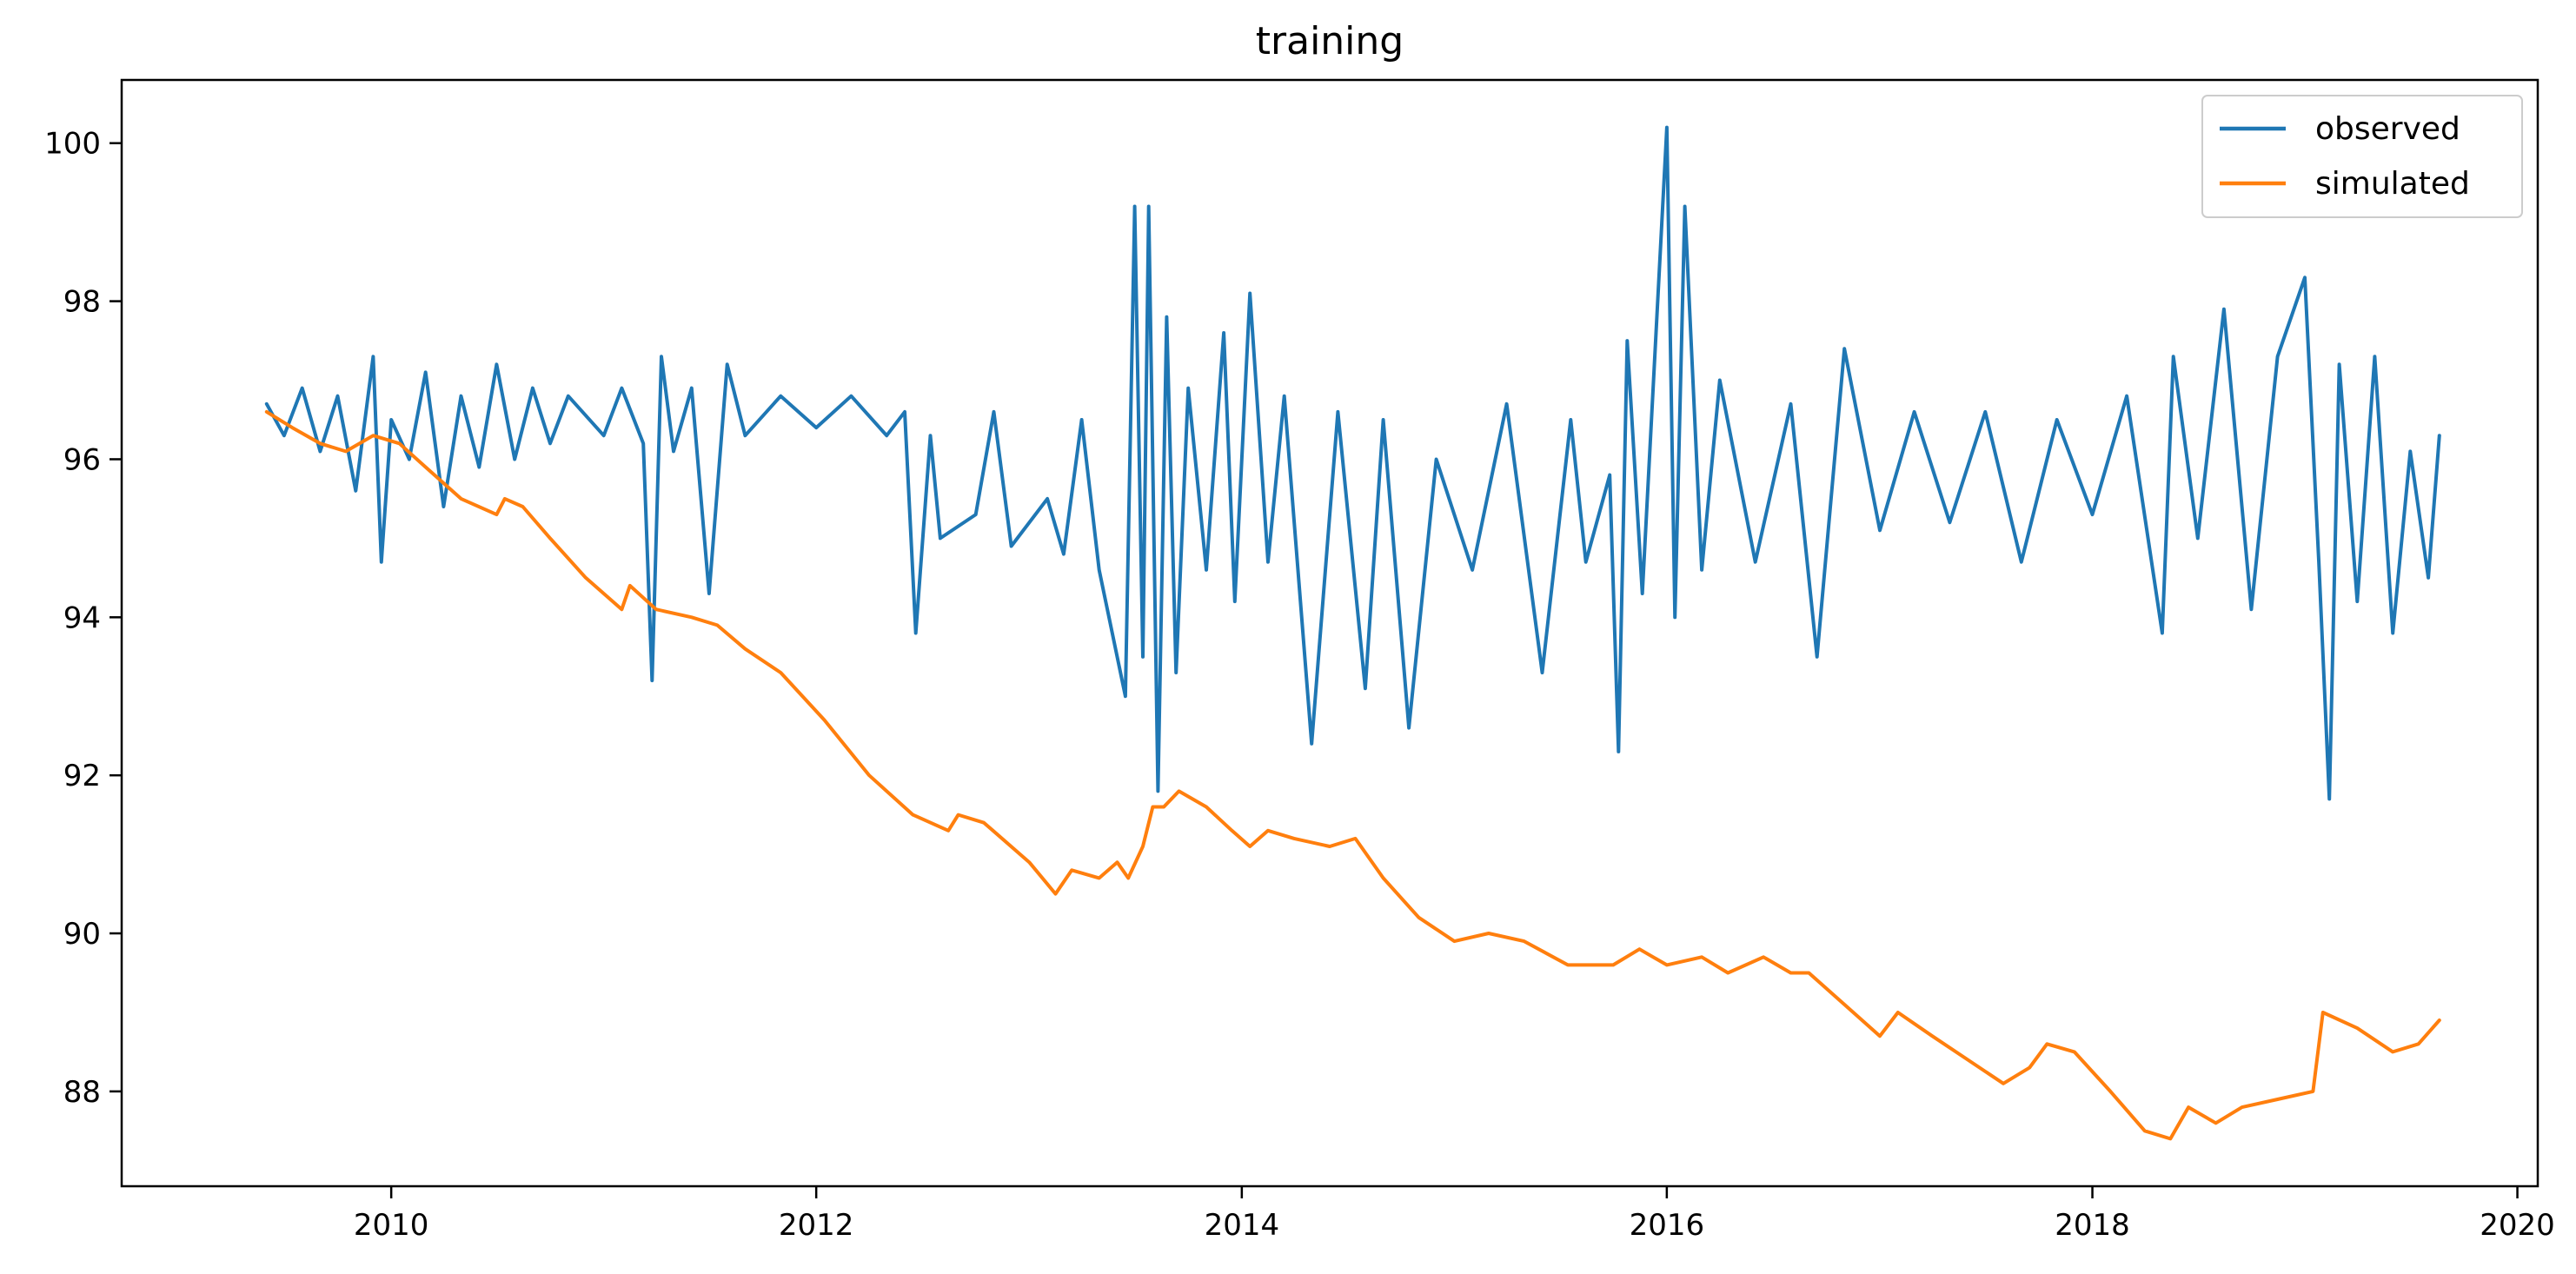 The width and height of the screenshot is (2576, 1274). What do you see at coordinates (82, 303) in the screenshot?
I see `y-tick-label: 98` at bounding box center [82, 303].